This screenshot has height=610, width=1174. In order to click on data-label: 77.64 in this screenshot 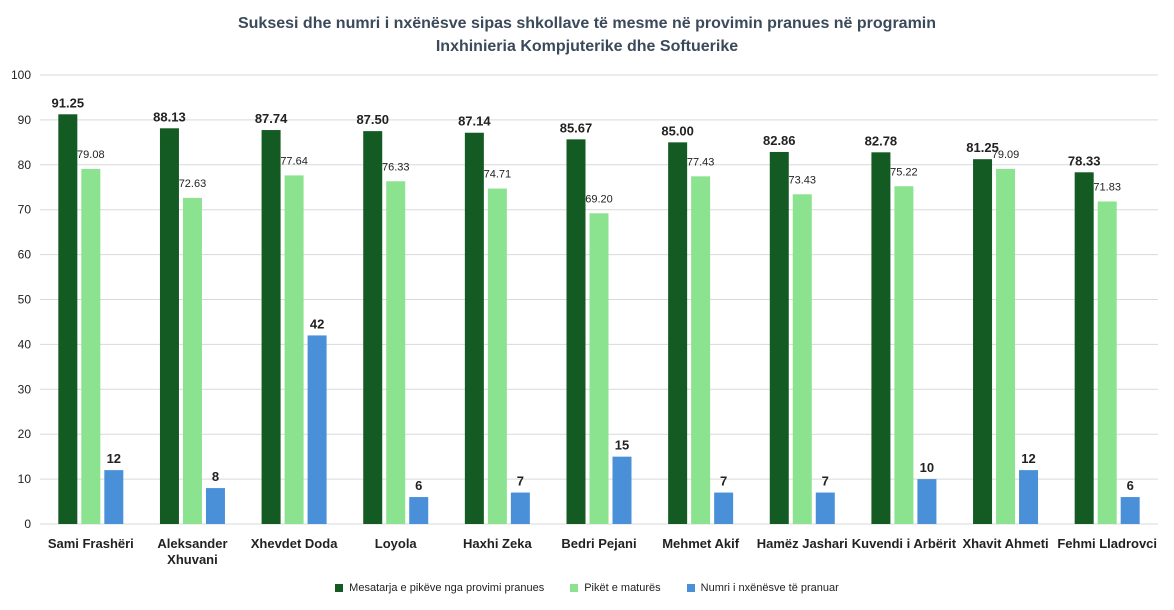, I will do `click(294, 161)`.